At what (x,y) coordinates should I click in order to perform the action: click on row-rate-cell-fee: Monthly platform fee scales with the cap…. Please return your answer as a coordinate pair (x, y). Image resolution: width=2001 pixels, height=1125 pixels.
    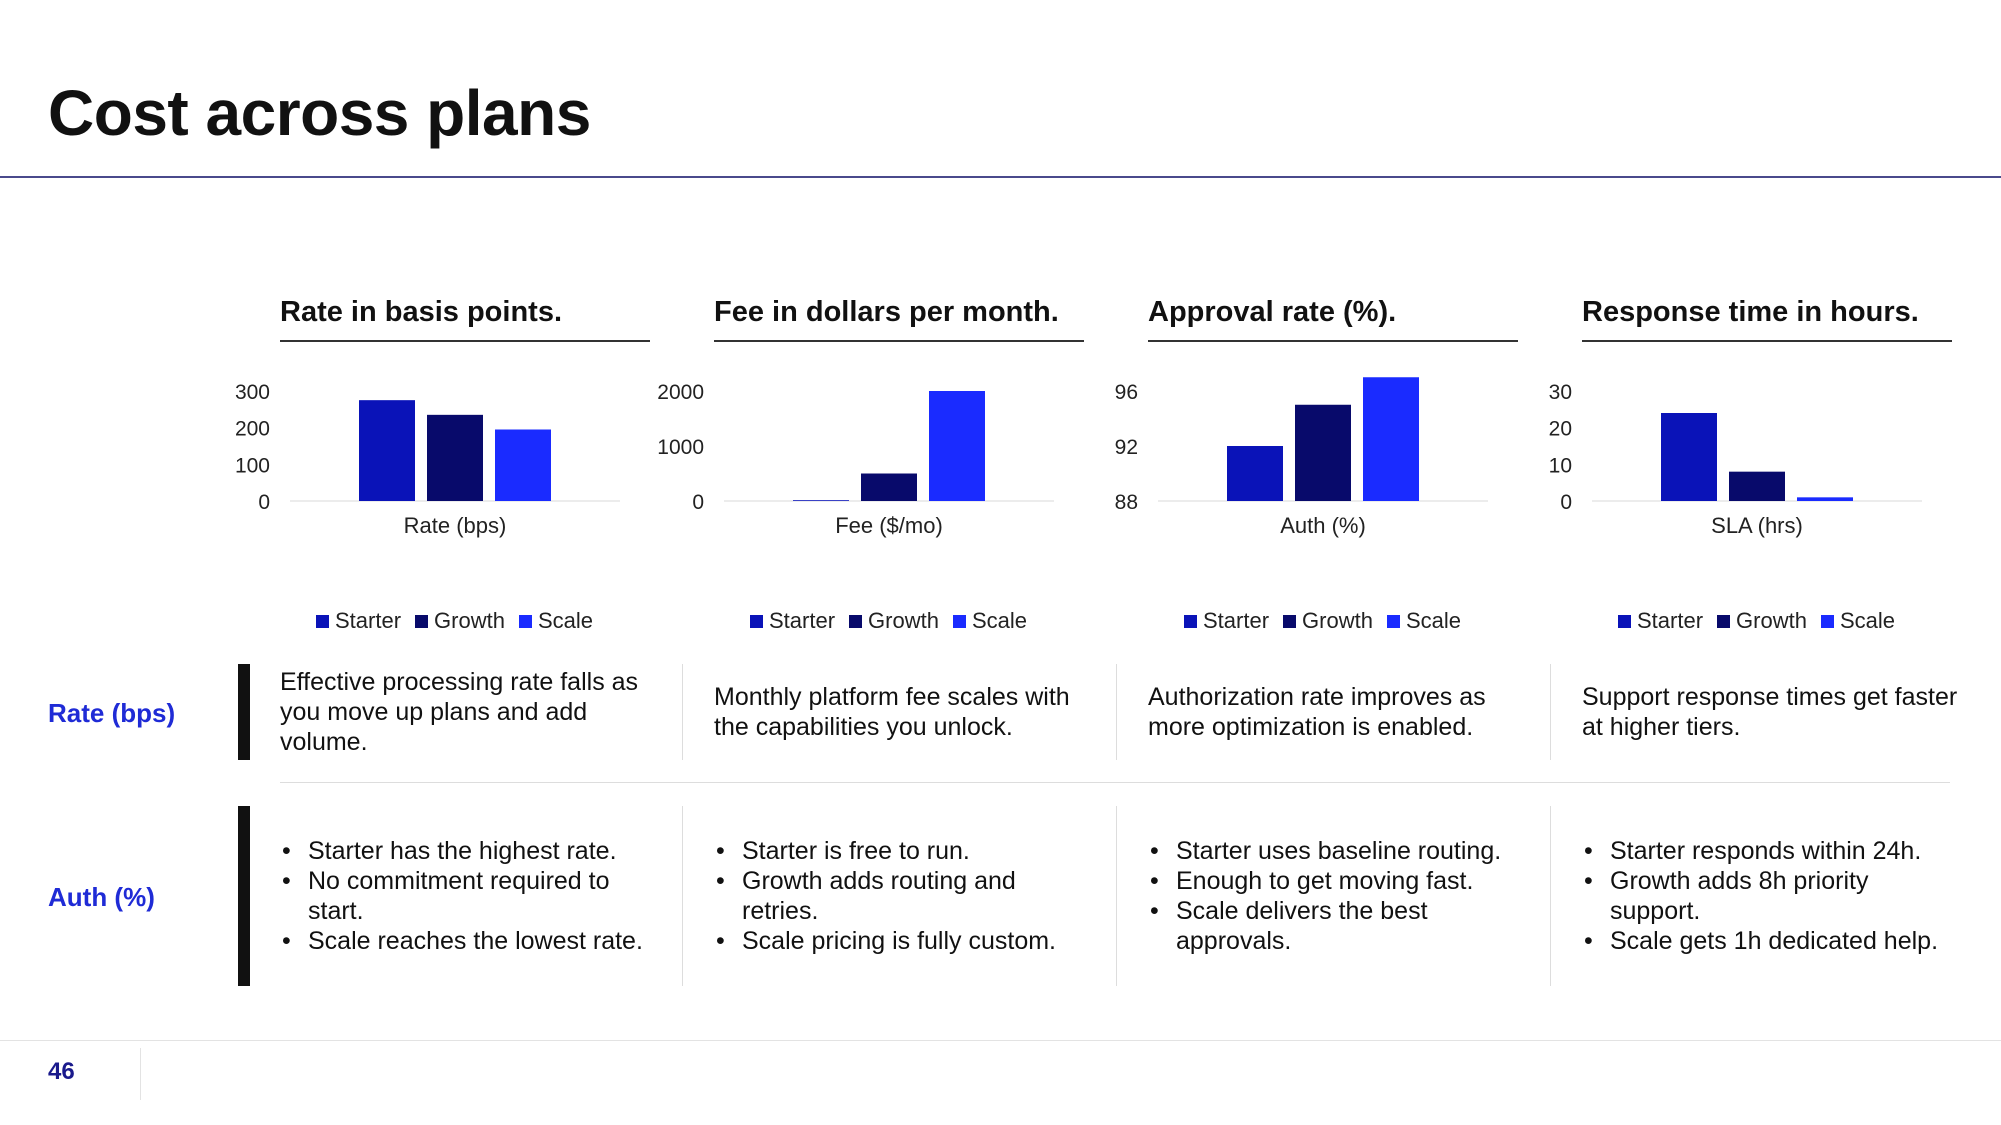
    Looking at the image, I should click on (904, 712).